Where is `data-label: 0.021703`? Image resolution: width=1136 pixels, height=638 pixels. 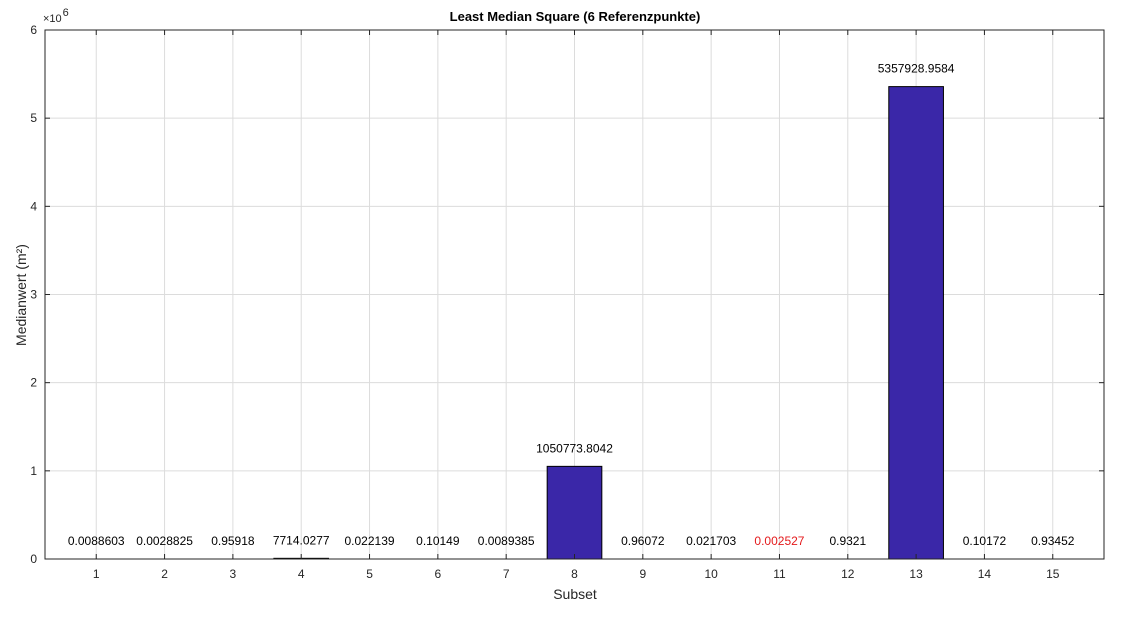
data-label: 0.021703 is located at coordinates (711, 541).